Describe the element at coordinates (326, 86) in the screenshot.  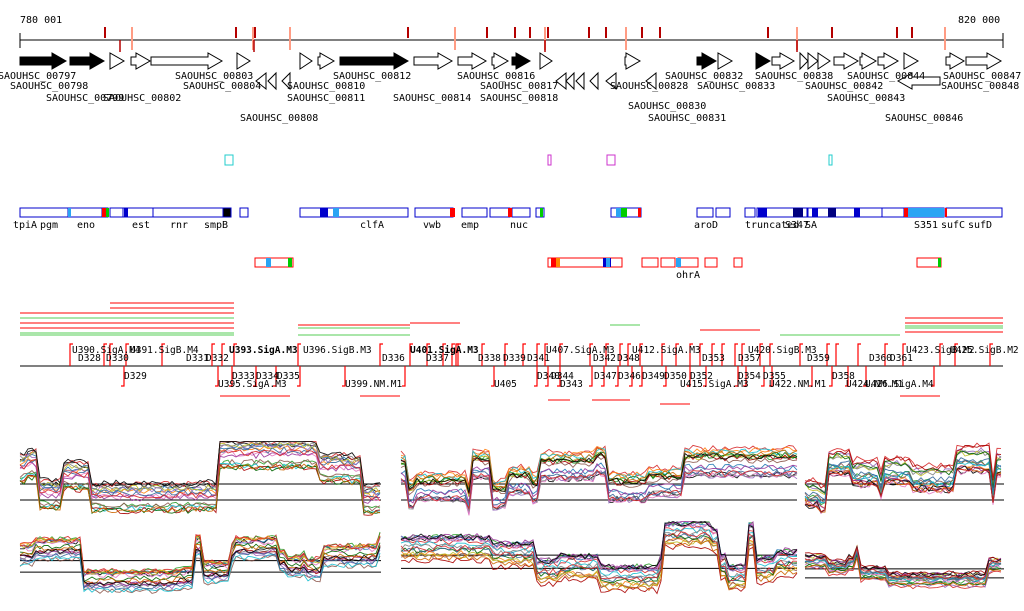
I see `gene-label: SAOUHSC_00810` at that location.